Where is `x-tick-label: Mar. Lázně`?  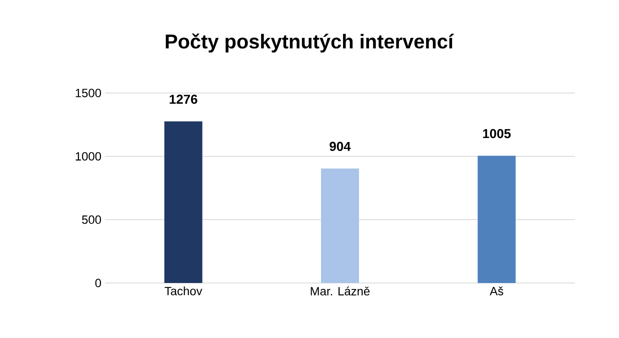 x-tick-label: Mar. Lázně is located at coordinates (340, 291).